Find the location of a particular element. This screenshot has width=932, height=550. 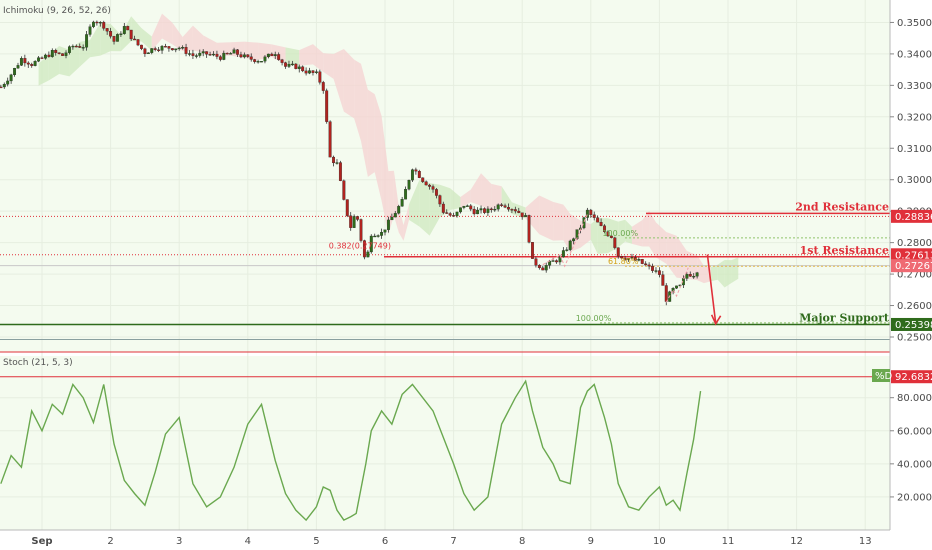

price-label-3: 0.25398 is located at coordinates (913, 325).